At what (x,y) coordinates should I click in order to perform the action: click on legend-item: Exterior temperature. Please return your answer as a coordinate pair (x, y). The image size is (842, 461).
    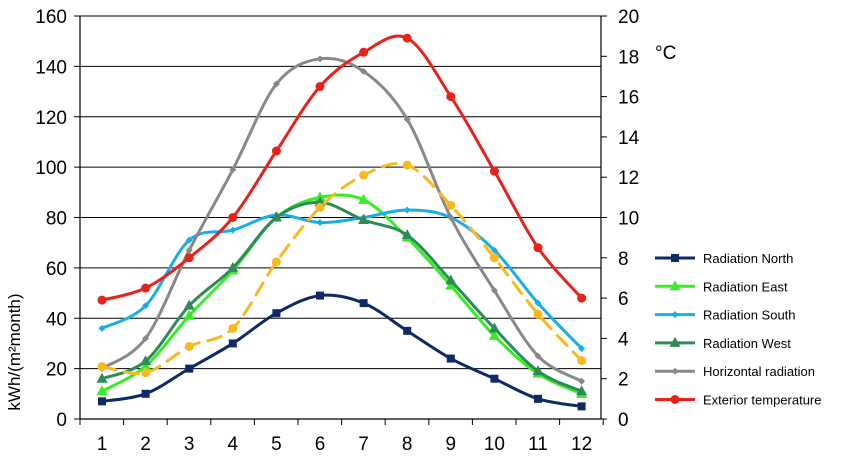
    Looking at the image, I should click on (738, 400).